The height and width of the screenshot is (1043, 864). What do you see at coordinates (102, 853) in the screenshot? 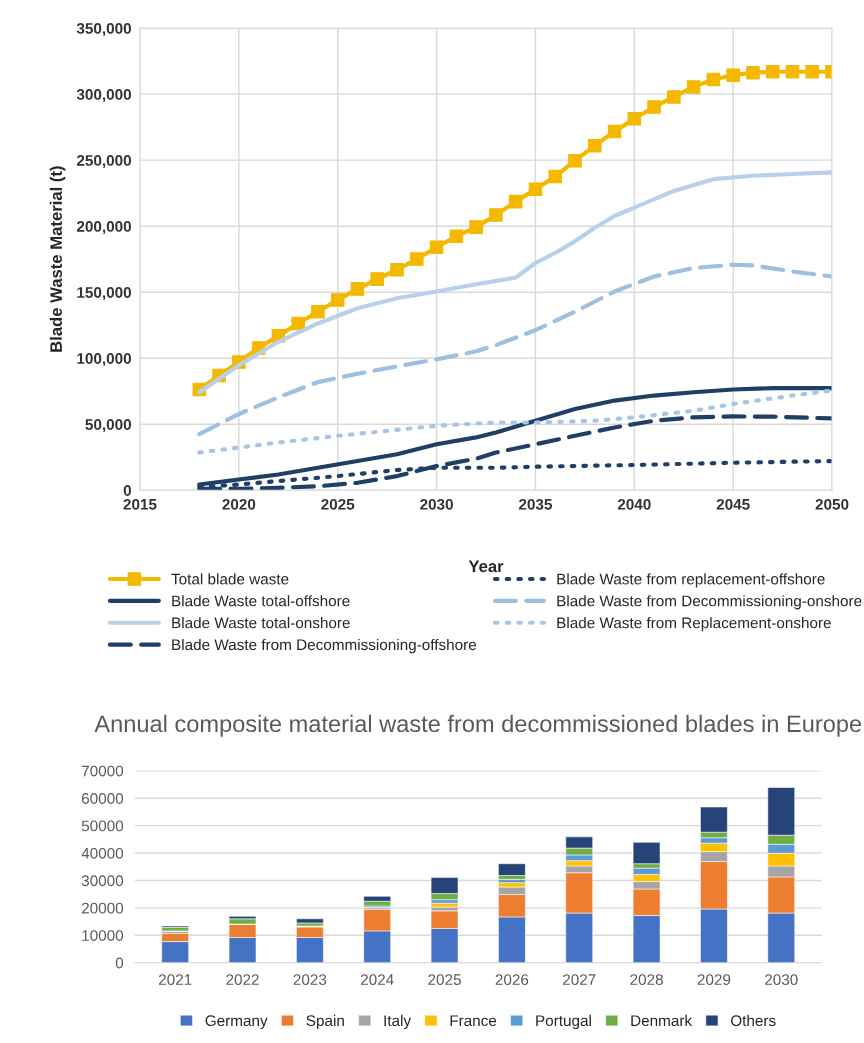
I see `y-tick-label: 40000` at bounding box center [102, 853].